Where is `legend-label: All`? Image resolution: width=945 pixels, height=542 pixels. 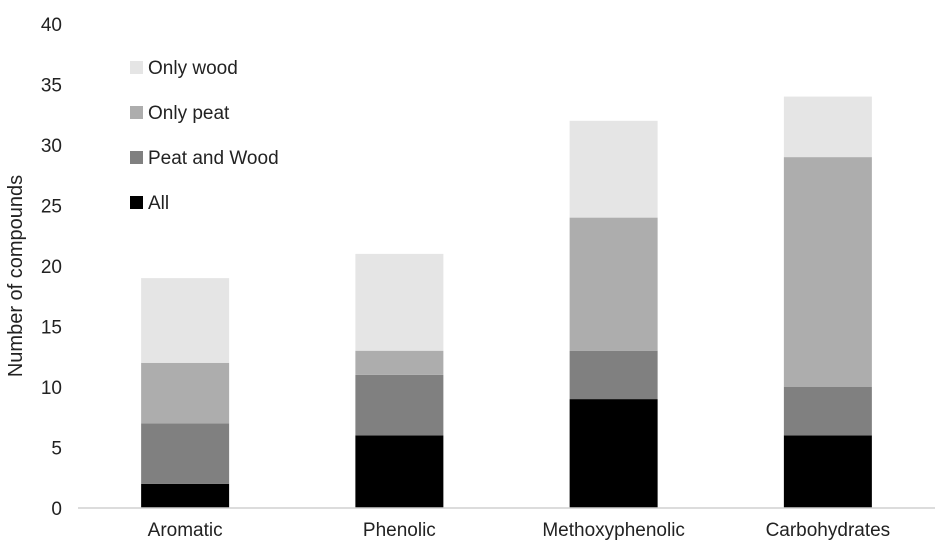 legend-label: All is located at coordinates (158, 203).